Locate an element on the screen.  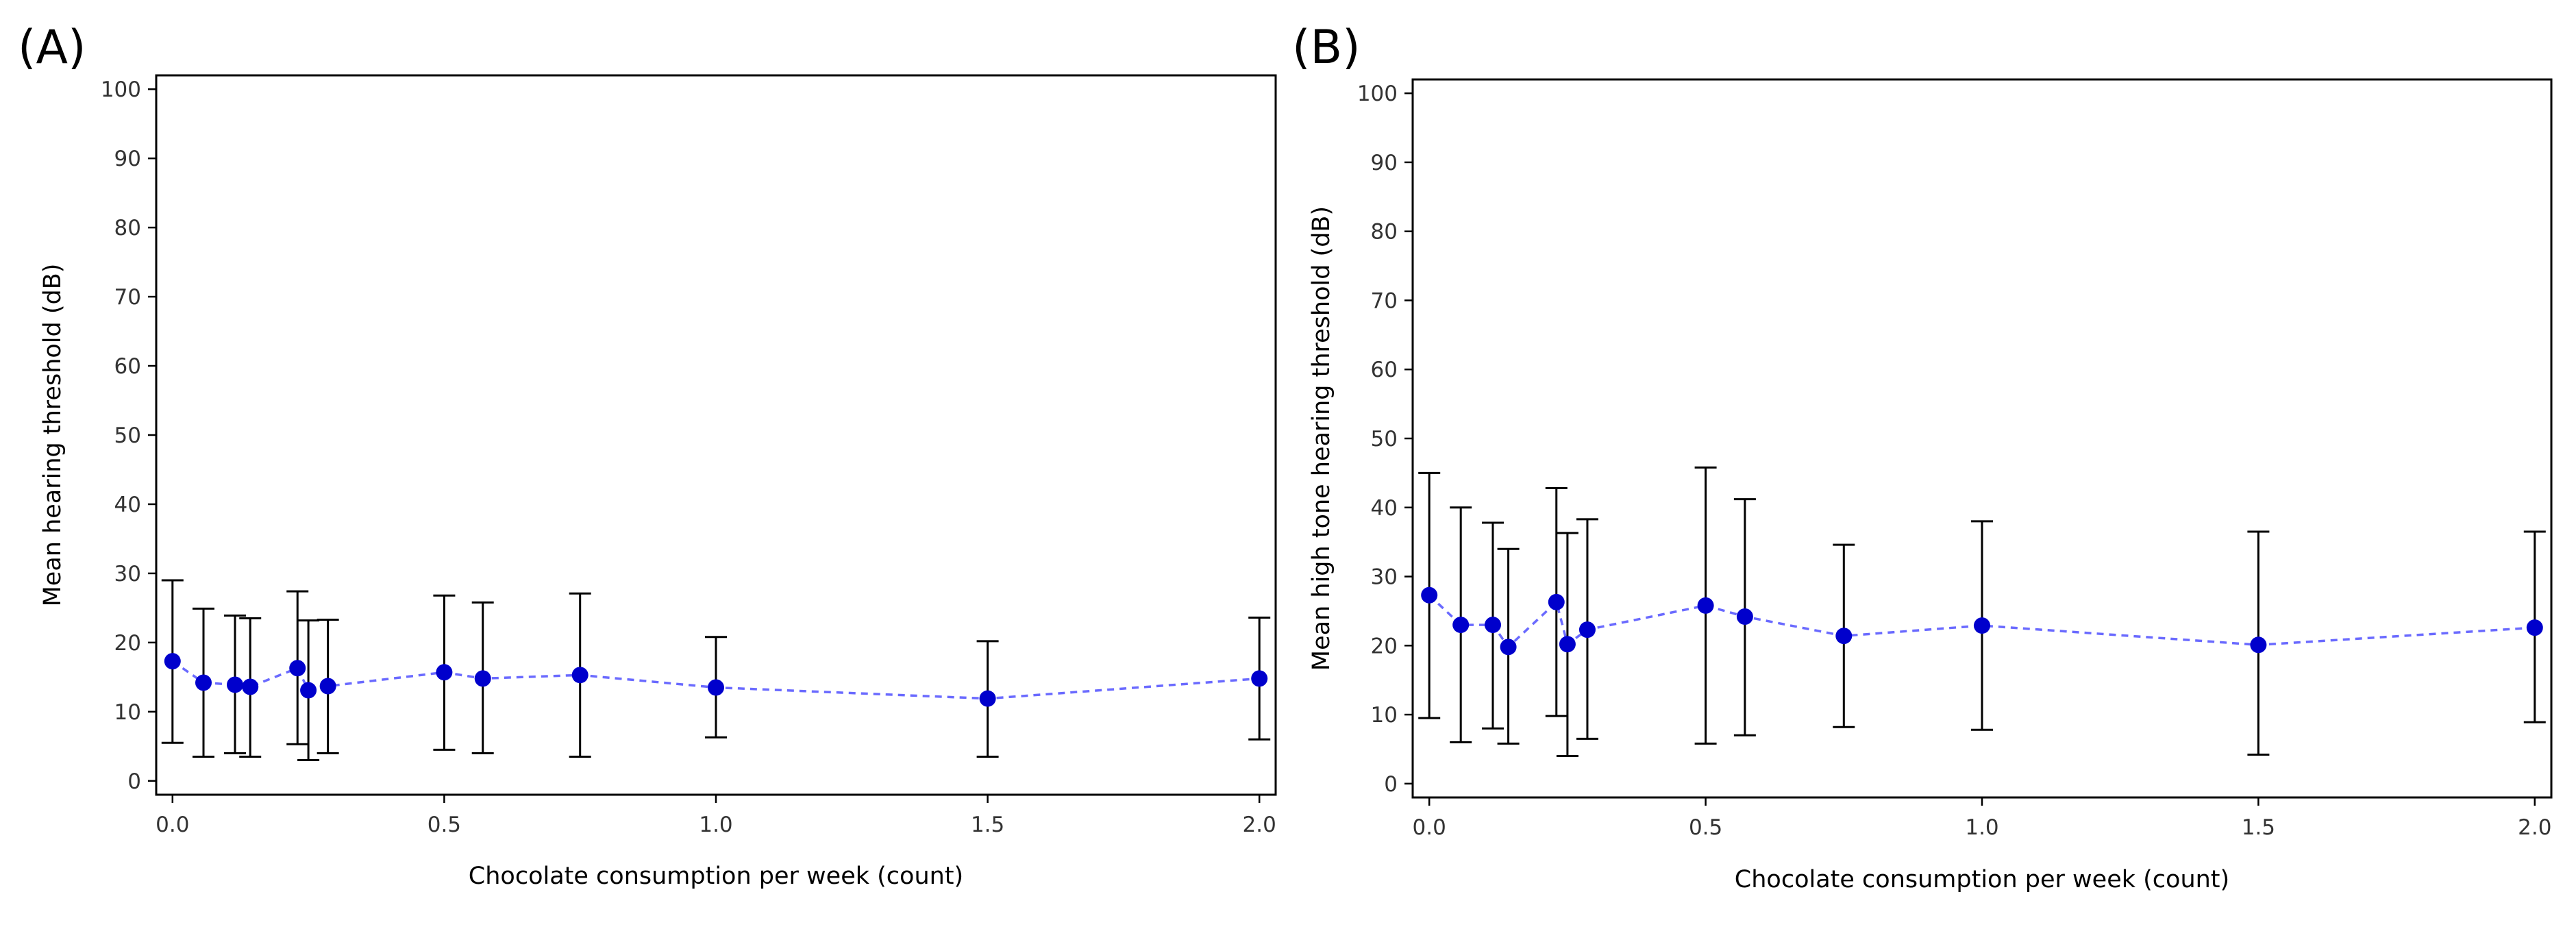
panel-a-y-tick-label: 70 is located at coordinates (127, 297).